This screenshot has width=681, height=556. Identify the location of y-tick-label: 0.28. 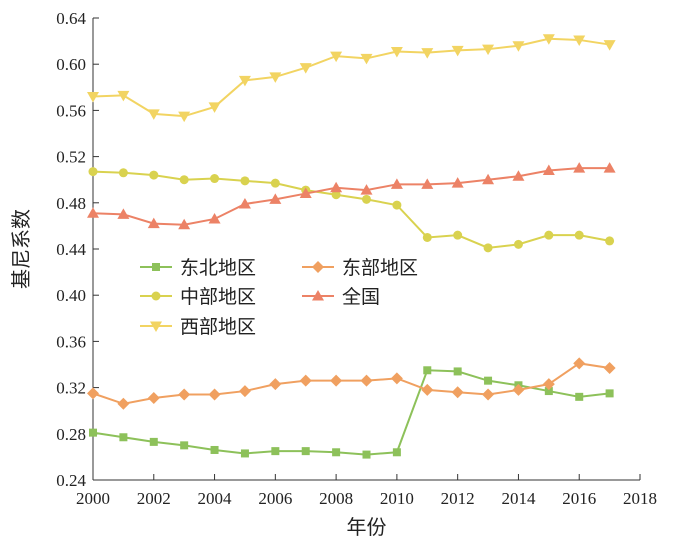
(71, 434).